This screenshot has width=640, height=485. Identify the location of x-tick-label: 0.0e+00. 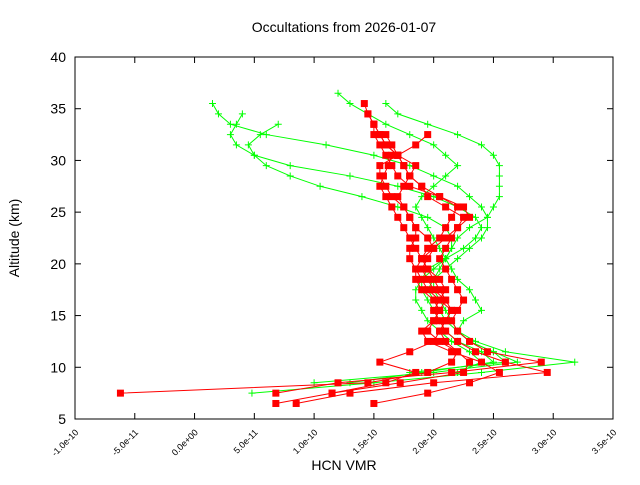
(185, 442).